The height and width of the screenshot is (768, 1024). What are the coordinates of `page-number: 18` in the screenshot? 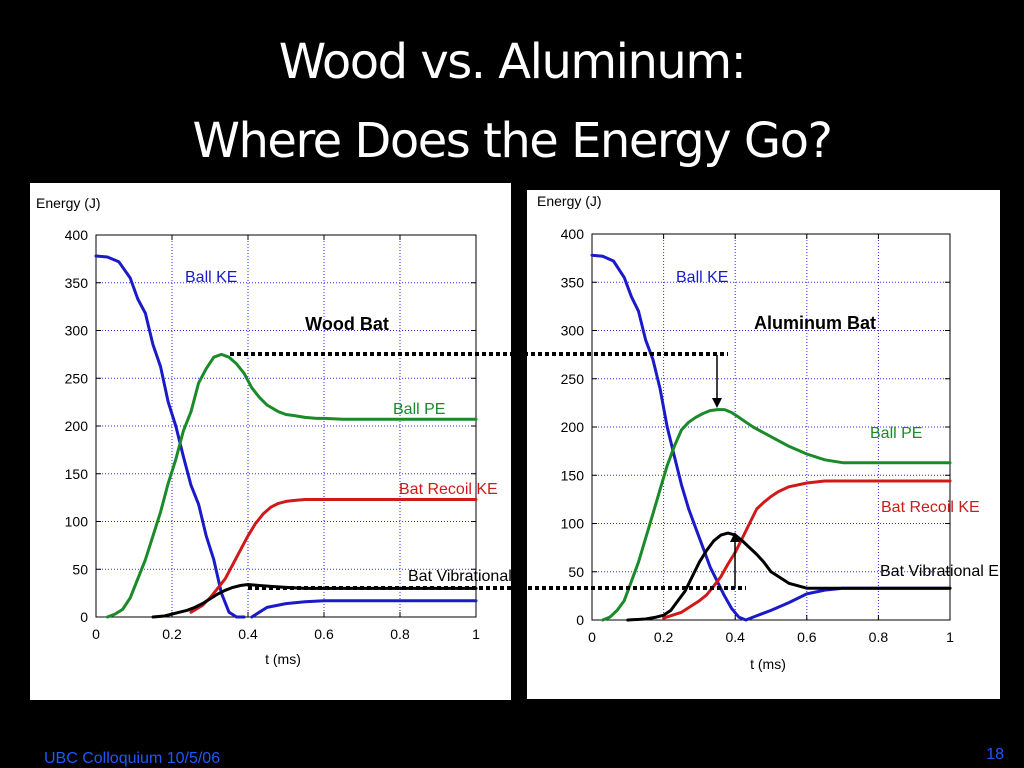 It's located at (995, 754).